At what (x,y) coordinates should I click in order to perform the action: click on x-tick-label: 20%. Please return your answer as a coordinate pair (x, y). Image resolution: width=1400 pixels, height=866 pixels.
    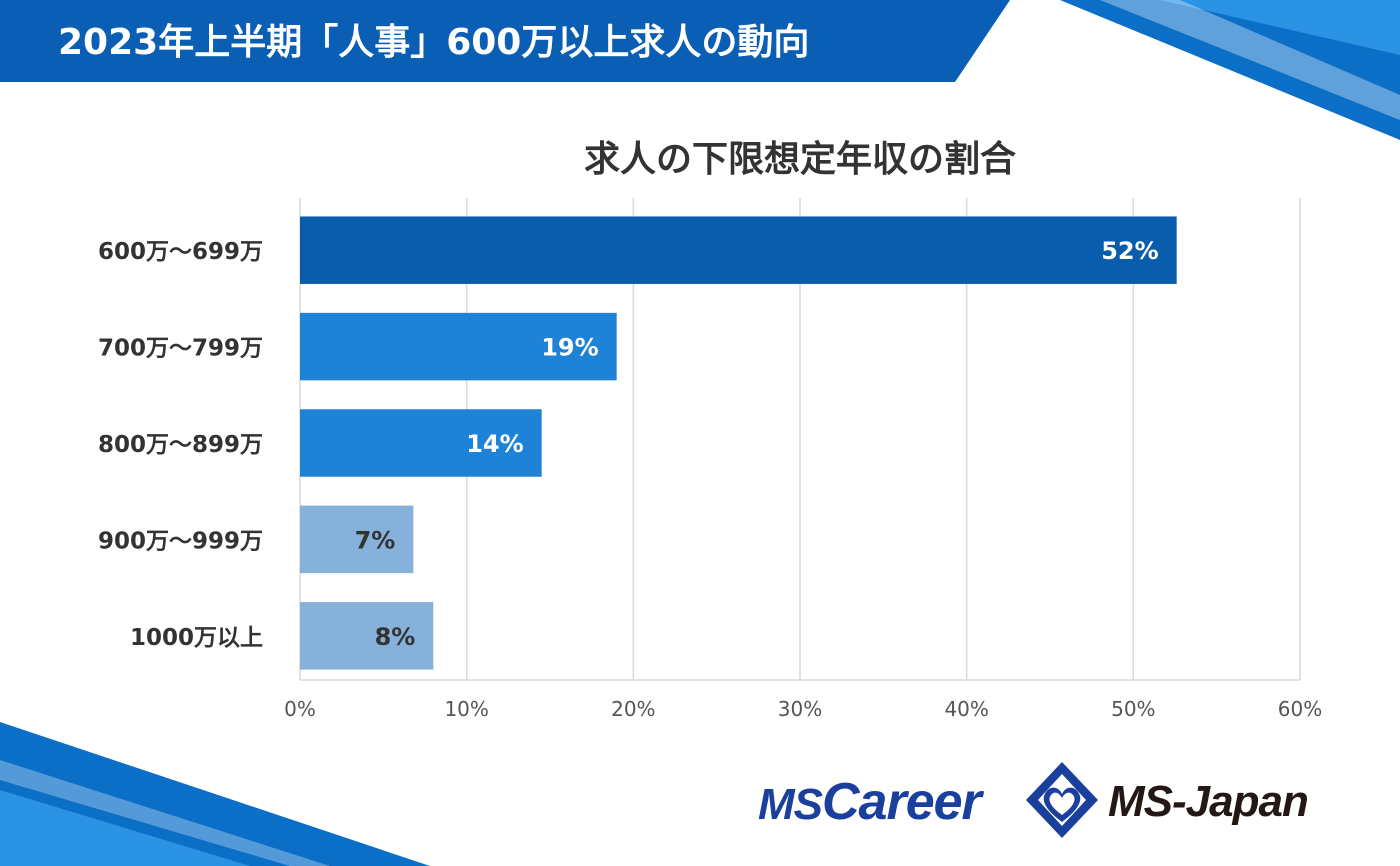
    Looking at the image, I should click on (633, 709).